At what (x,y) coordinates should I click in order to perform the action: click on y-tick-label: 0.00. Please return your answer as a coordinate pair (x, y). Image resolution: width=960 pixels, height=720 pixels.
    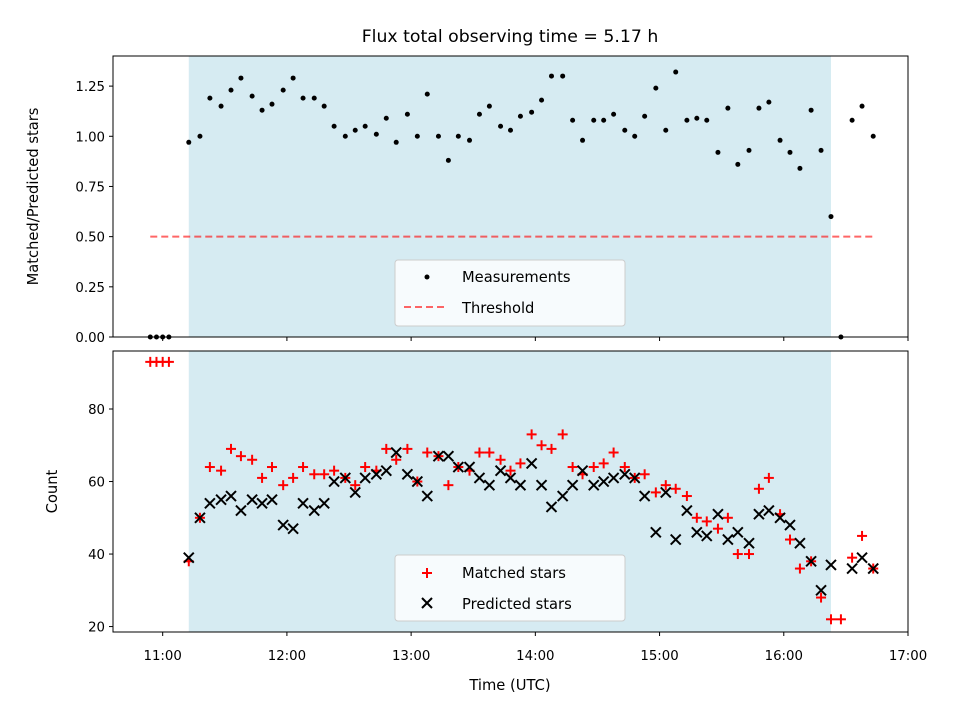
    Looking at the image, I should click on (90, 338).